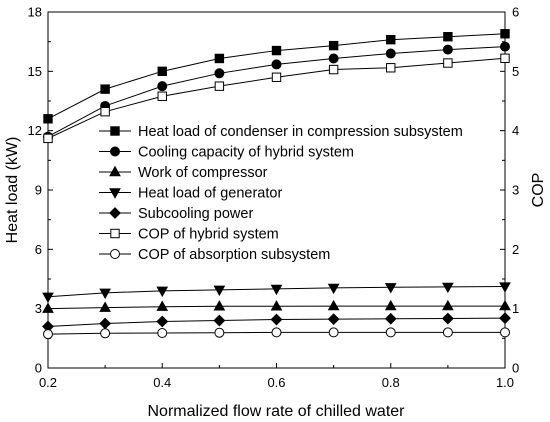  I want to click on left-tick-label: 9, so click(38, 190).